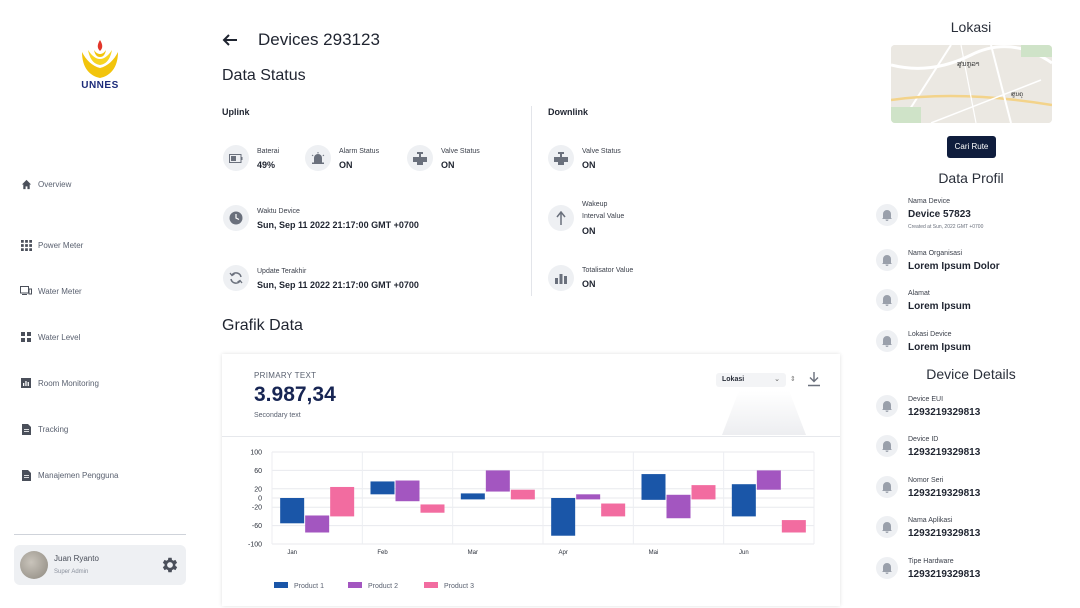 This screenshot has width=1080, height=608. I want to click on valve-icon, so click(420, 158).